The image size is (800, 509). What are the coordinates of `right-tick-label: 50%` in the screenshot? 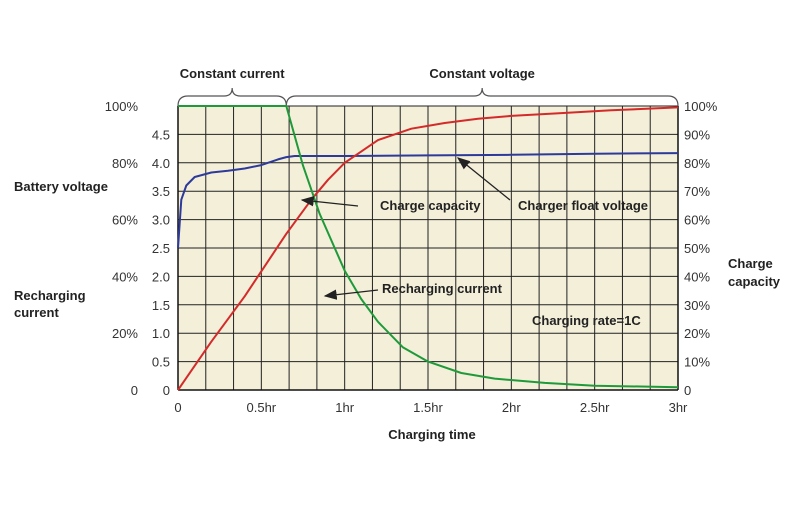 It's located at (697, 248).